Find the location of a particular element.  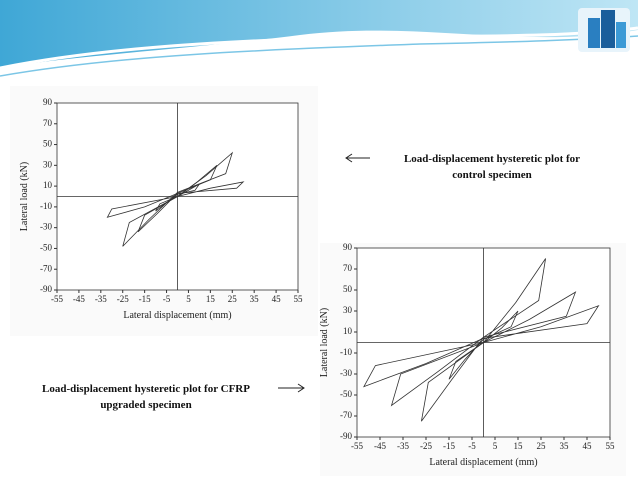

caption: Load-displacement hysteretic plot for is located at coordinates (492, 159).